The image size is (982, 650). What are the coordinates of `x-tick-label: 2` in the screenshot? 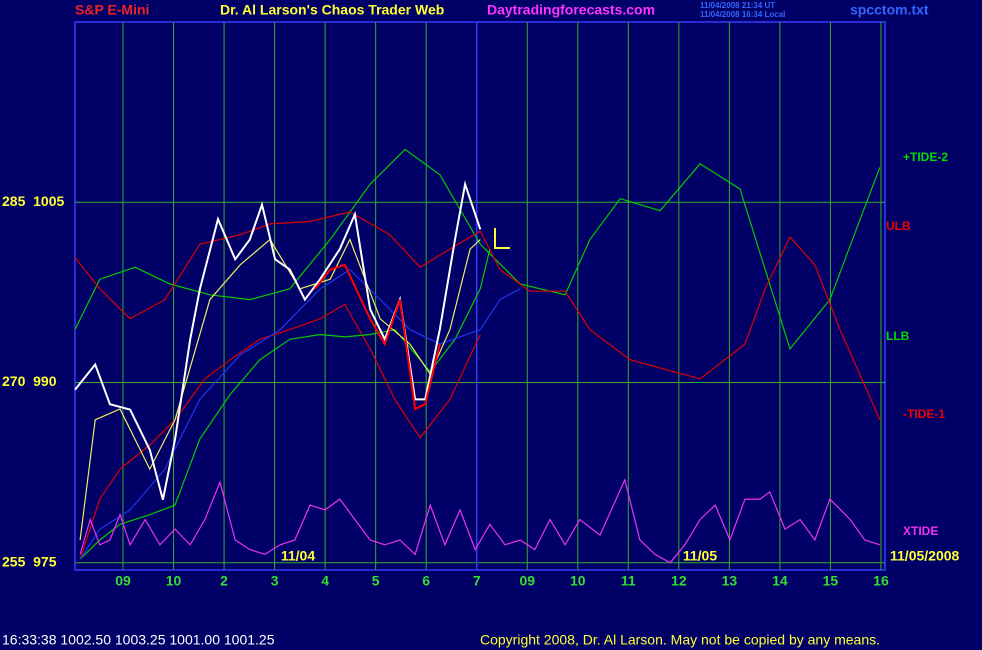 It's located at (224, 581).